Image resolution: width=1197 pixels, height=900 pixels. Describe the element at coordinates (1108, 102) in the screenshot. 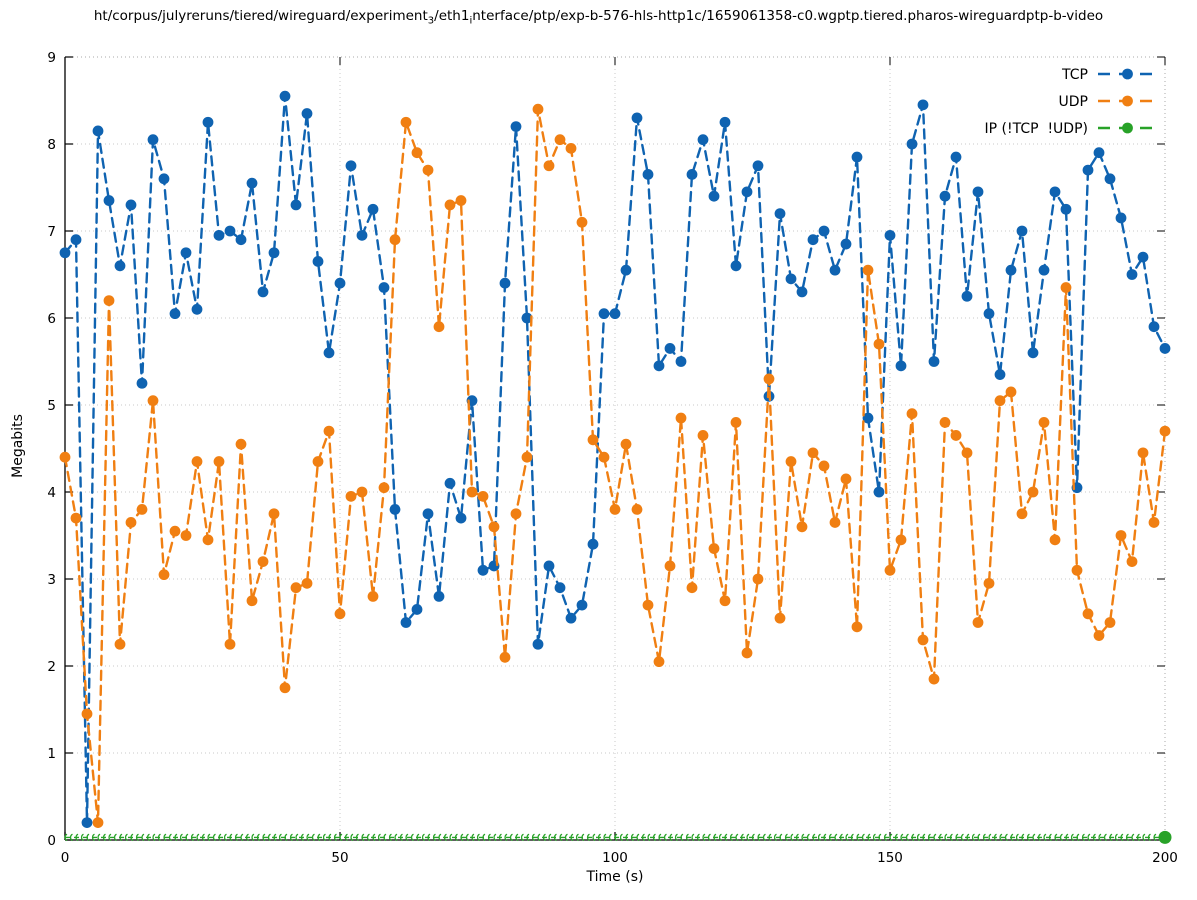

I see `legend-item-udp: UDP` at that location.